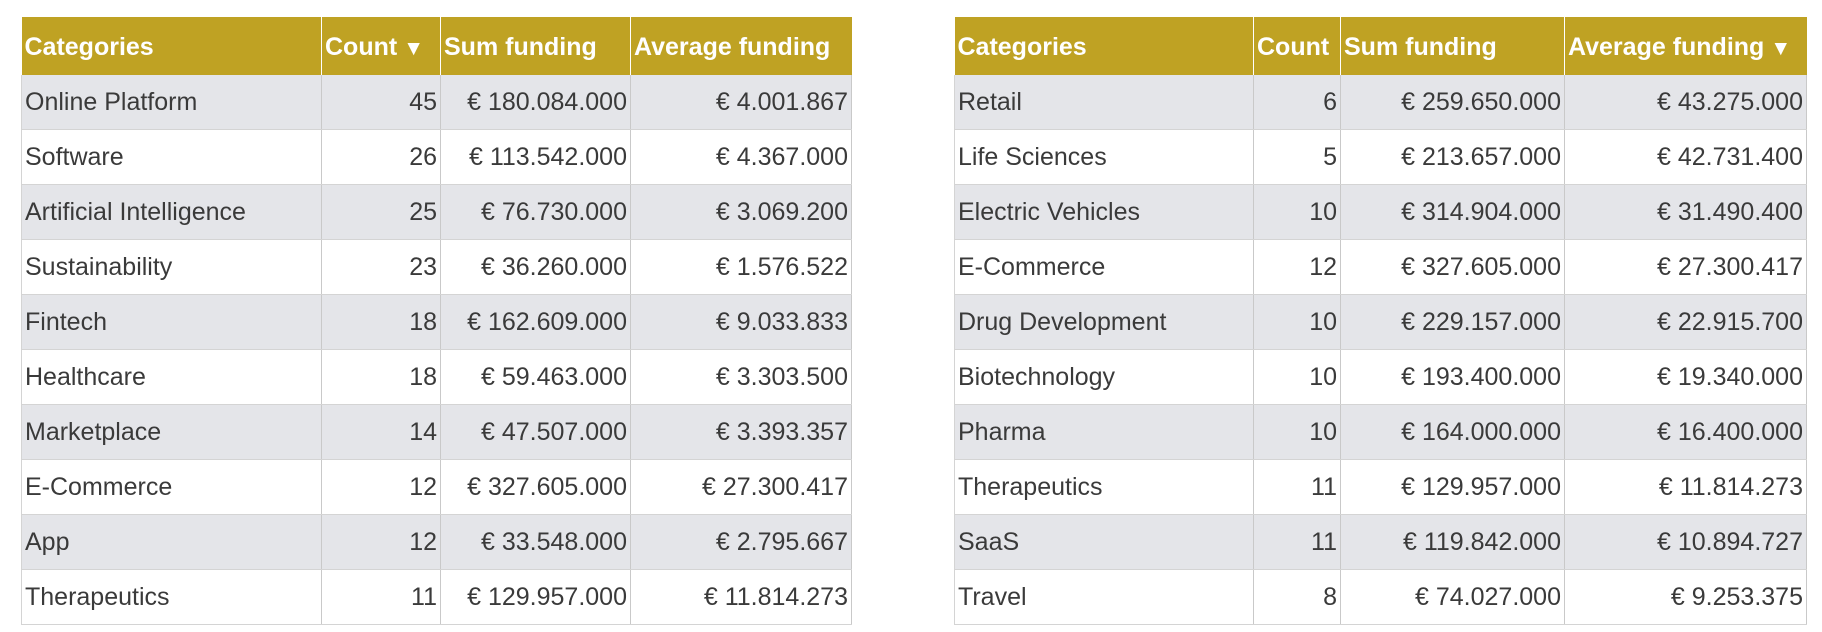 Image resolution: width=1822 pixels, height=632 pixels. Describe the element at coordinates (1685, 432) in the screenshot. I see `average-funding-cell: € 16.400.000` at that location.